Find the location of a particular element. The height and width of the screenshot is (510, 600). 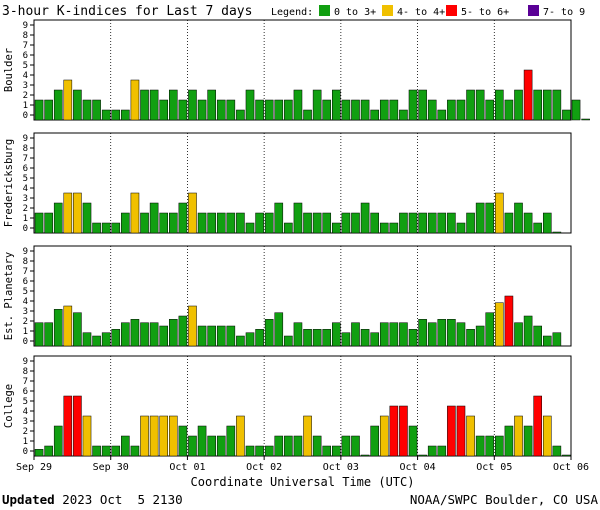

y-tick-label: 7 is located at coordinates (25, 382).